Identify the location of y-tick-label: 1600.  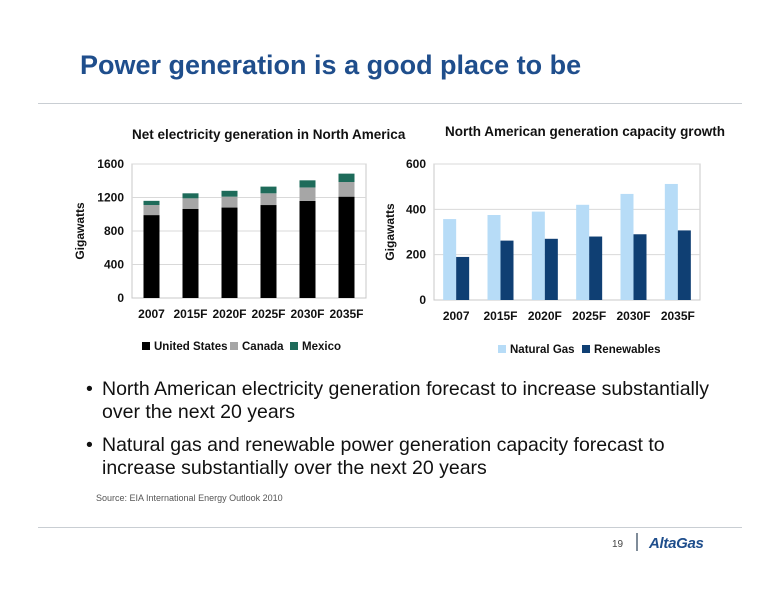
(110, 164).